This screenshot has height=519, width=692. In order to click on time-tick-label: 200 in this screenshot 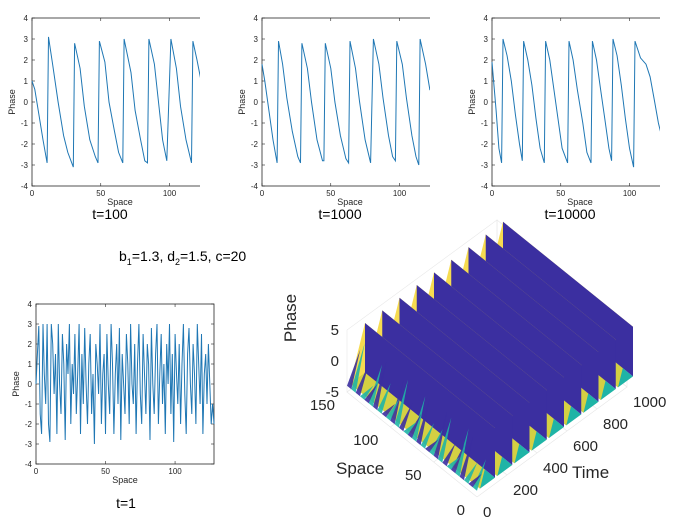, I will do `click(525, 490)`.